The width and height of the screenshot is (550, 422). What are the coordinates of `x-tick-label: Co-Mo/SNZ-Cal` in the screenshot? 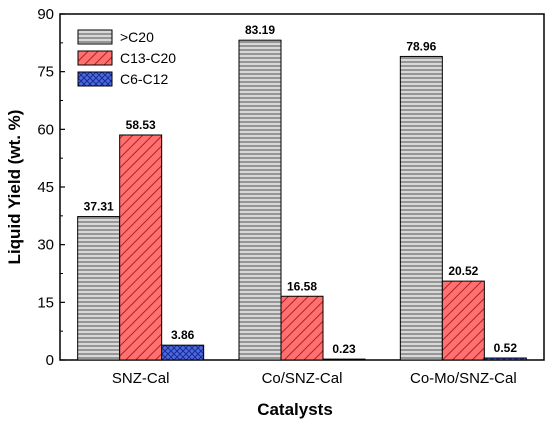 It's located at (463, 378).